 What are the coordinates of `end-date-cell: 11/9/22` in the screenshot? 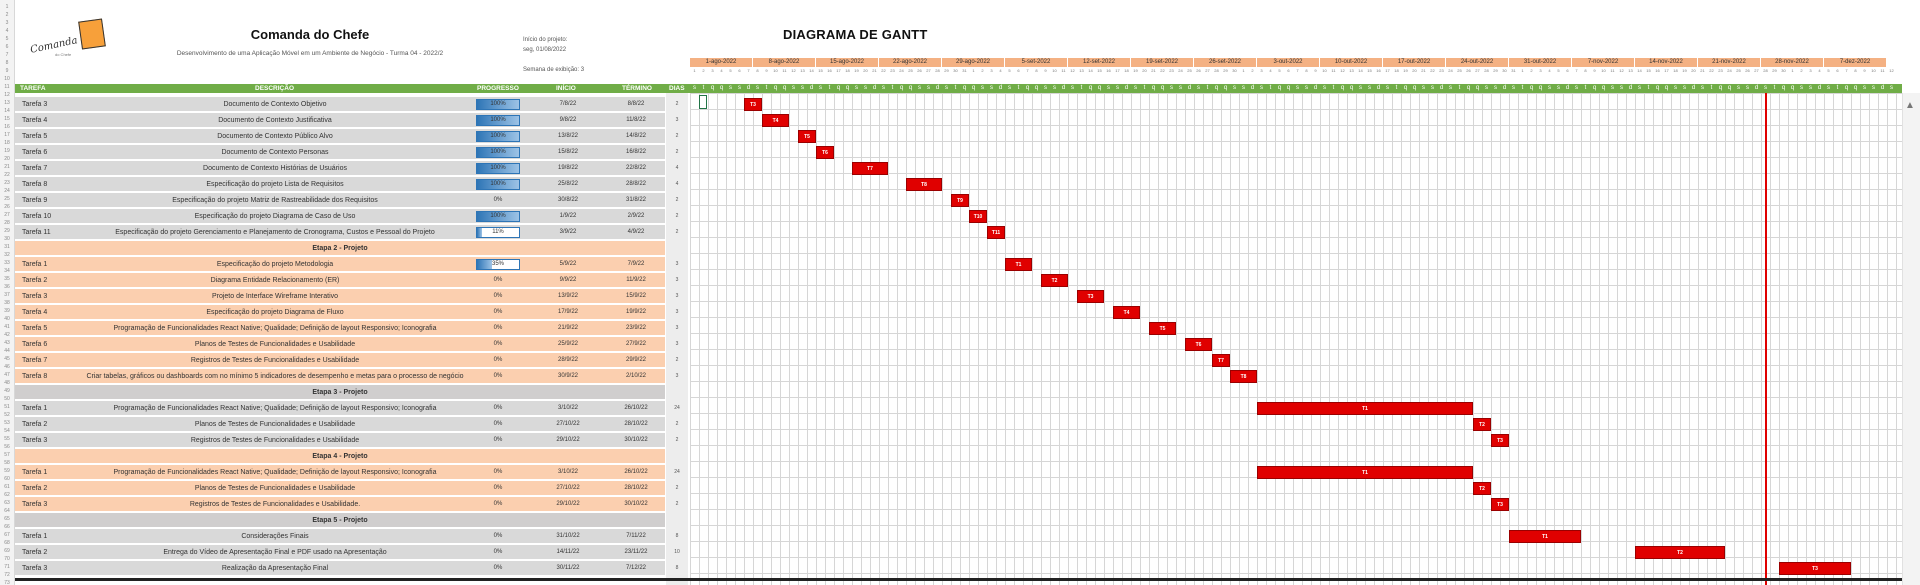 It's located at (636, 280).